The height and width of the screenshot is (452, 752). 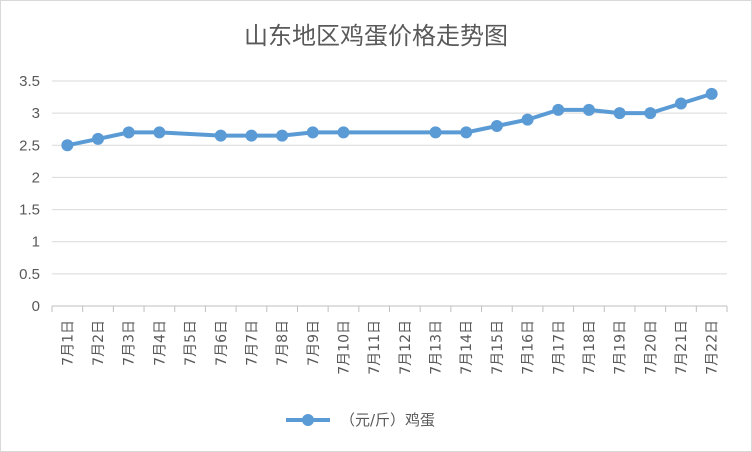 I want to click on y-tick-label: 1, so click(x=36, y=242).